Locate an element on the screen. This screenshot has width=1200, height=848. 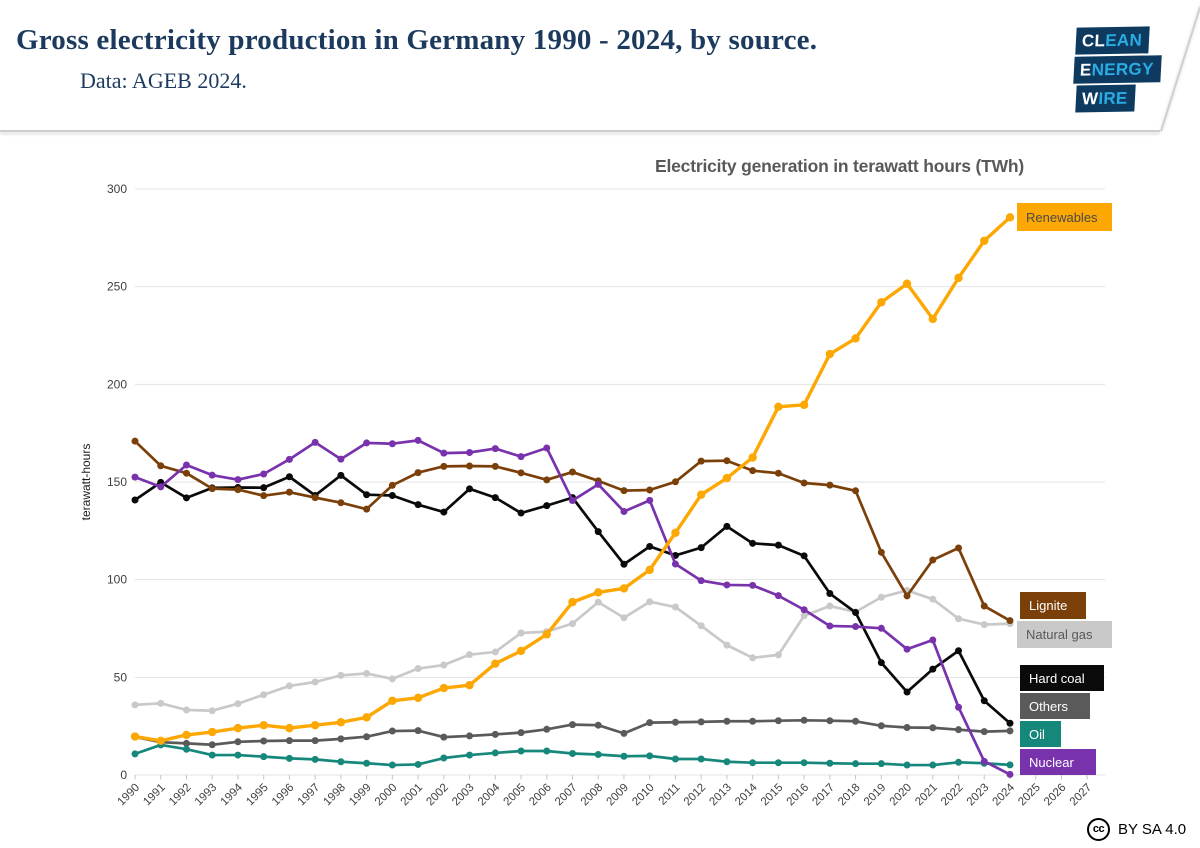
data-point-others-2003 is located at coordinates (470, 736).